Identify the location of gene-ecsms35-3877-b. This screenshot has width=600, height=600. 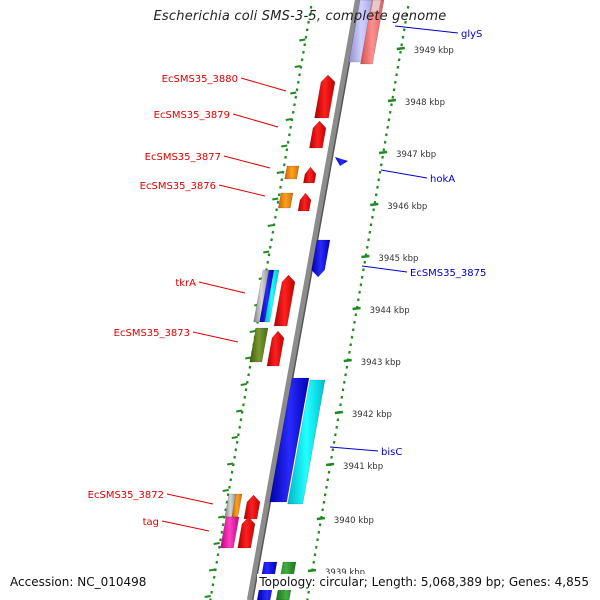
(310, 175).